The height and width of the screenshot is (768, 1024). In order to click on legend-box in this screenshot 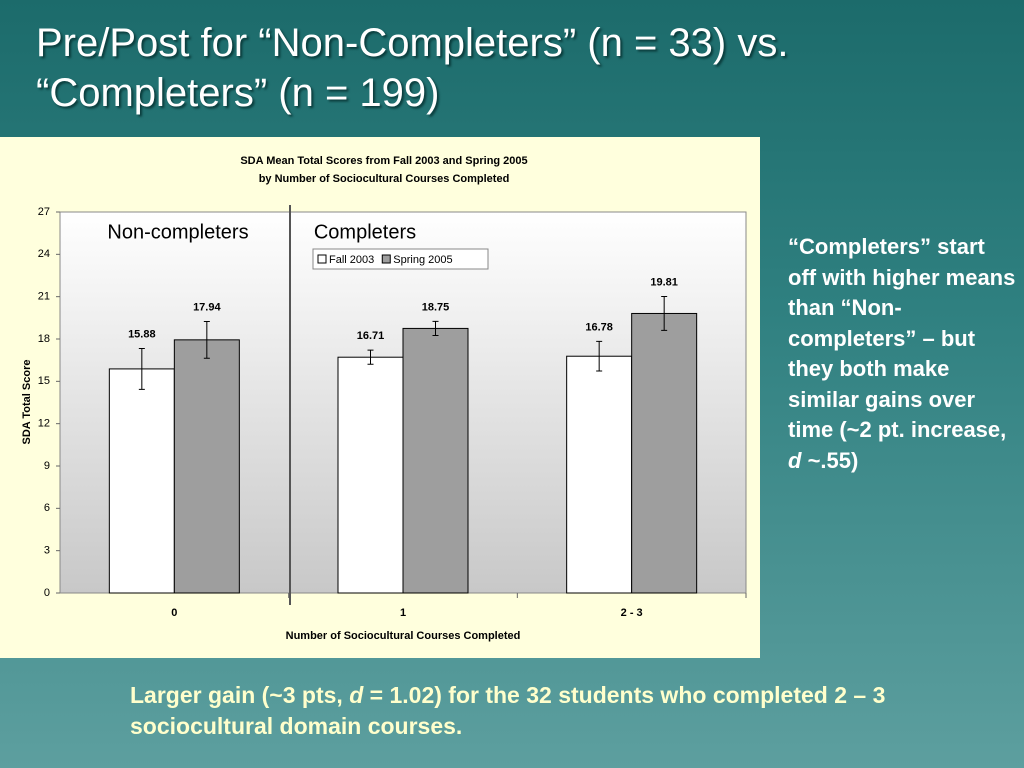, I will do `click(400, 259)`.